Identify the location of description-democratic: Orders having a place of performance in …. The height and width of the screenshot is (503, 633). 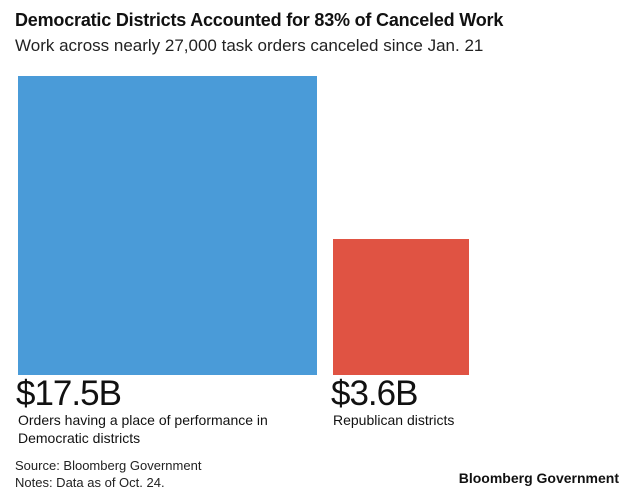
(143, 429).